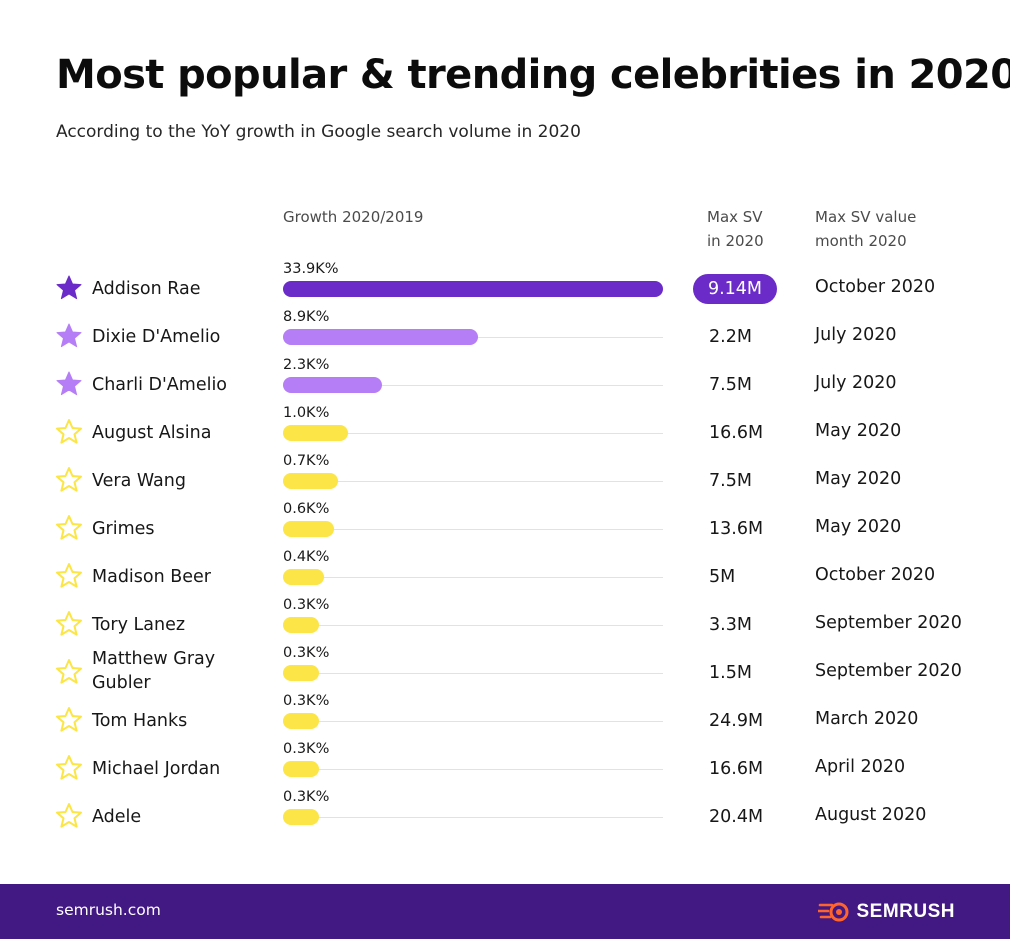 The image size is (1010, 939). Describe the element at coordinates (730, 385) in the screenshot. I see `max-sv-value: 7.5M` at that location.